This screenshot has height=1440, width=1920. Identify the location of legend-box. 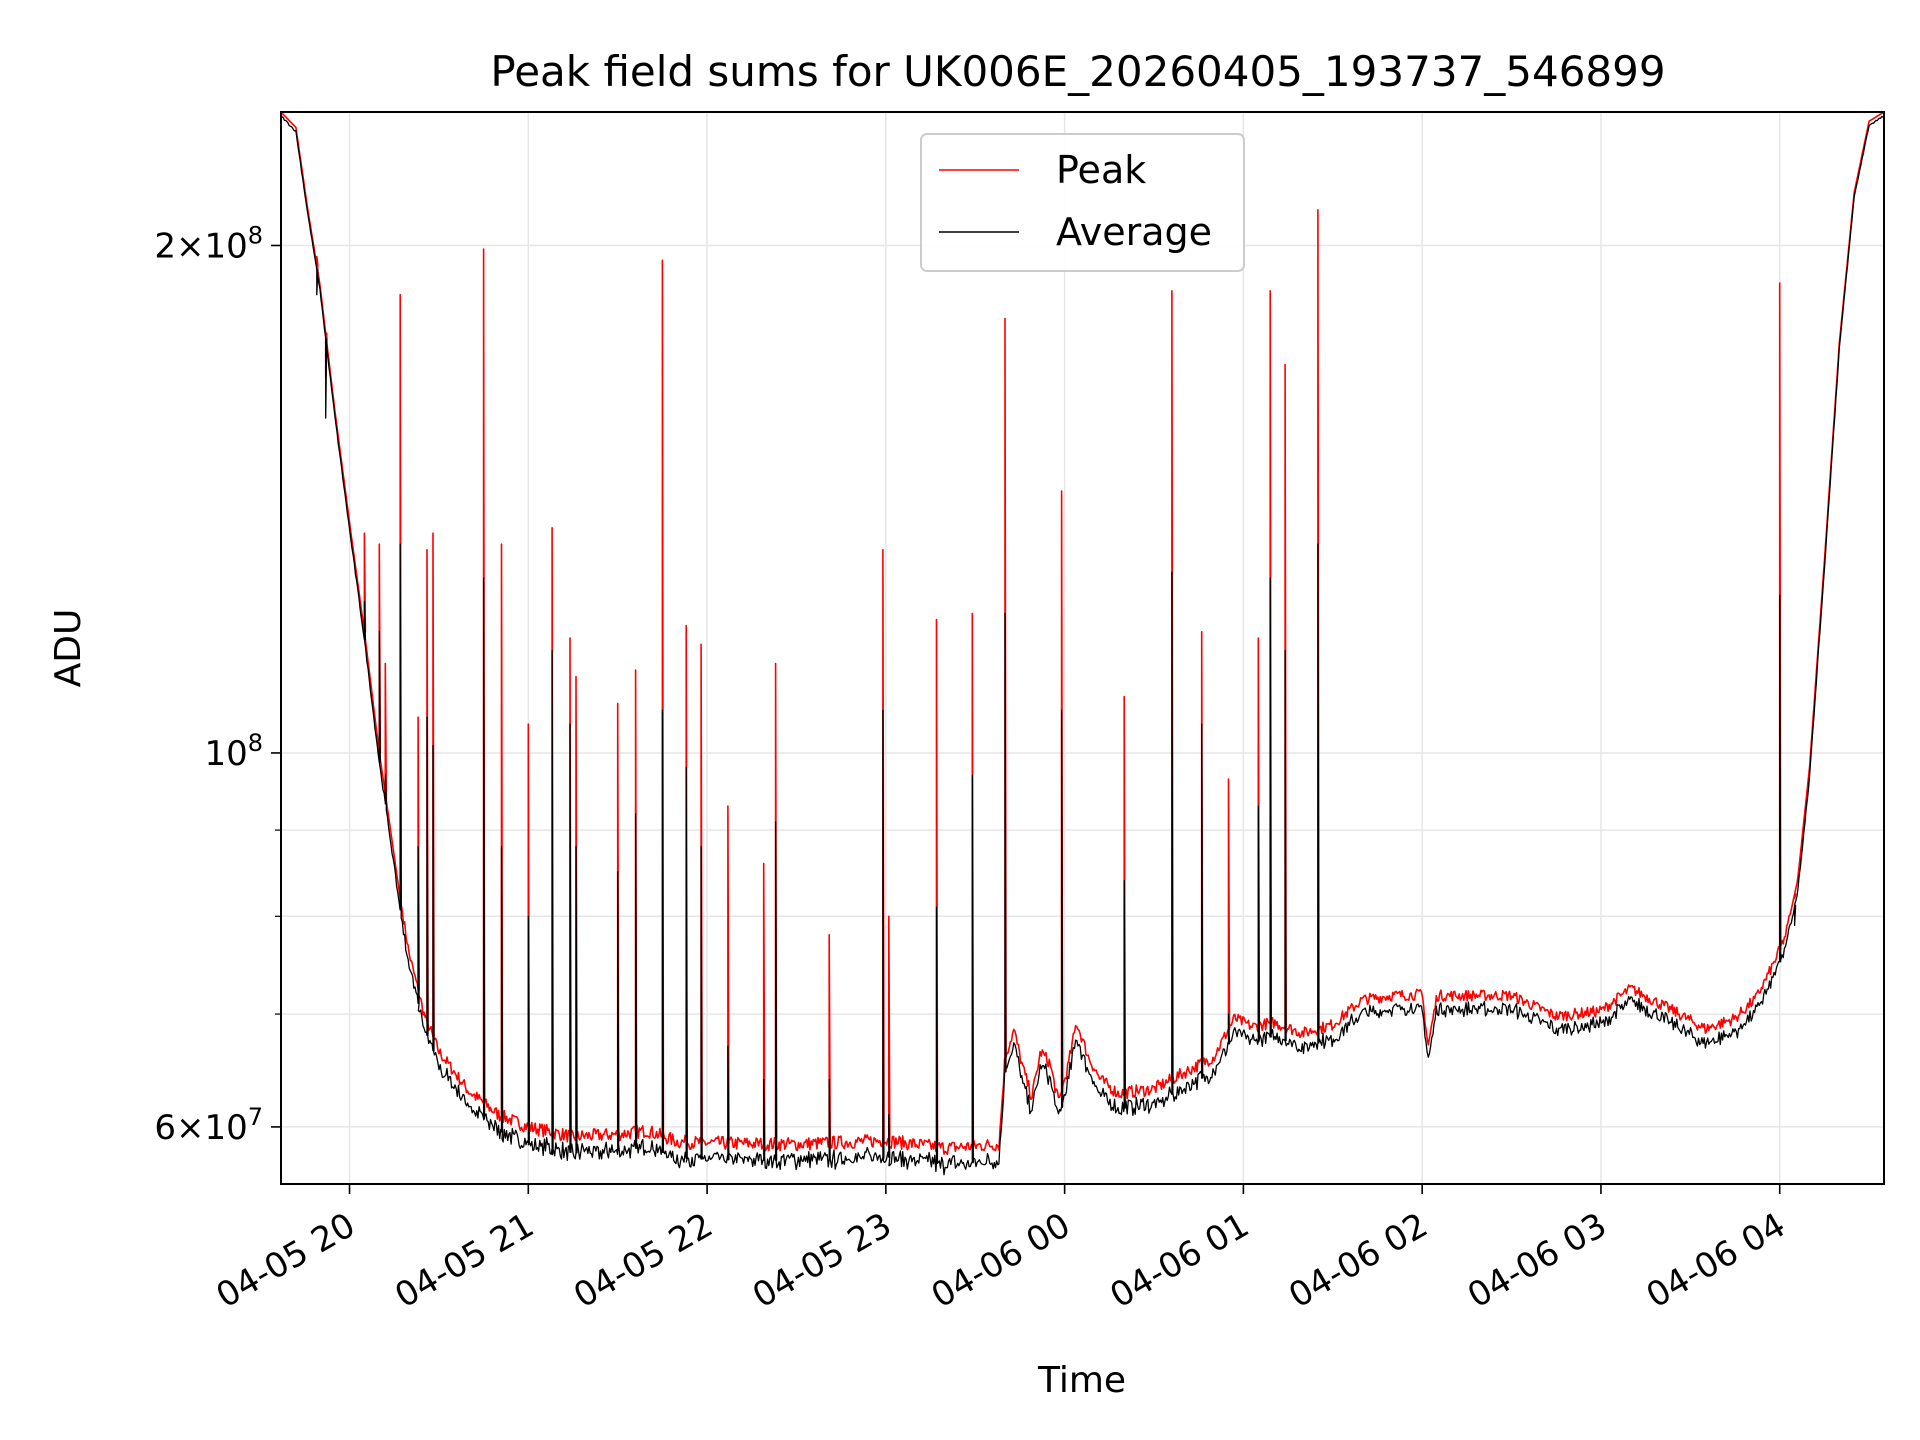
(1082, 202).